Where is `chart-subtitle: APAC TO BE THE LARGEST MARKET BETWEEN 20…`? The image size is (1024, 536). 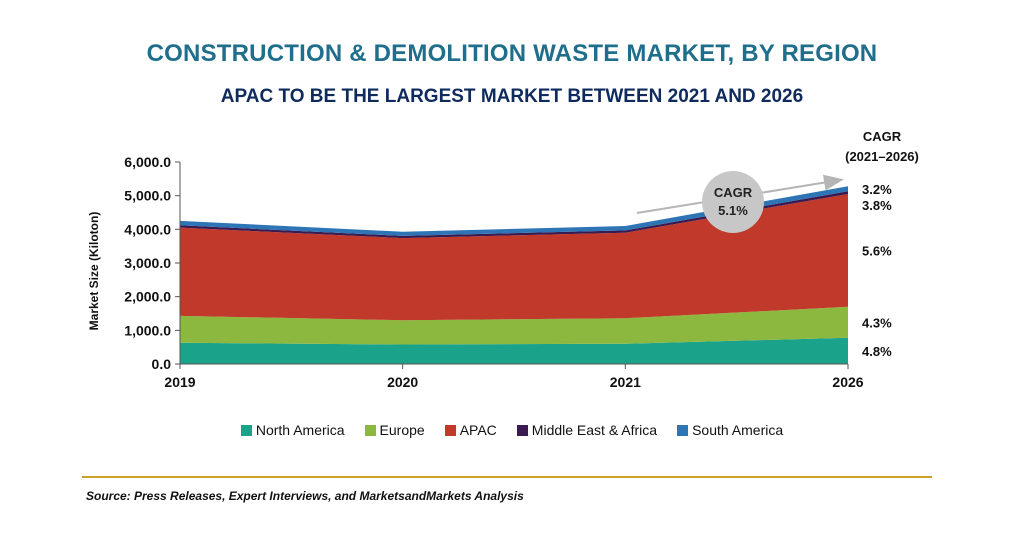 chart-subtitle: APAC TO BE THE LARGEST MARKET BETWEEN 20… is located at coordinates (512, 96).